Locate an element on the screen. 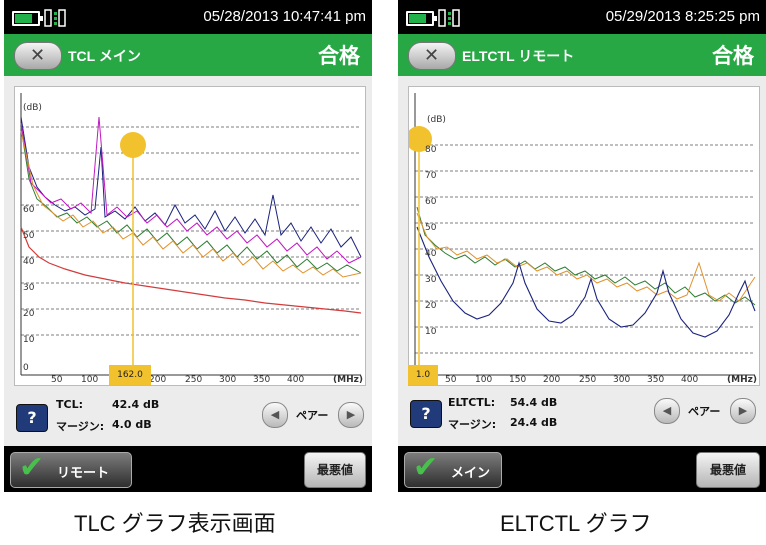 This screenshot has height=545, width=766. x-tick: 150 is located at coordinates (518, 380).